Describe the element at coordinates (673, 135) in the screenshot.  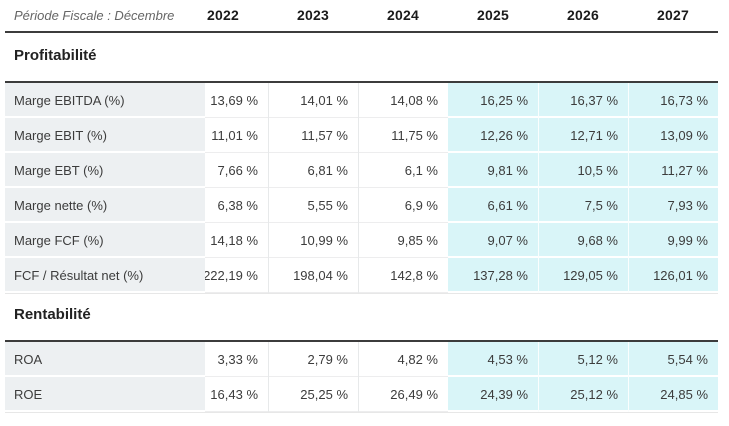
I see `value-cell-forecast: 13,09 %` at that location.